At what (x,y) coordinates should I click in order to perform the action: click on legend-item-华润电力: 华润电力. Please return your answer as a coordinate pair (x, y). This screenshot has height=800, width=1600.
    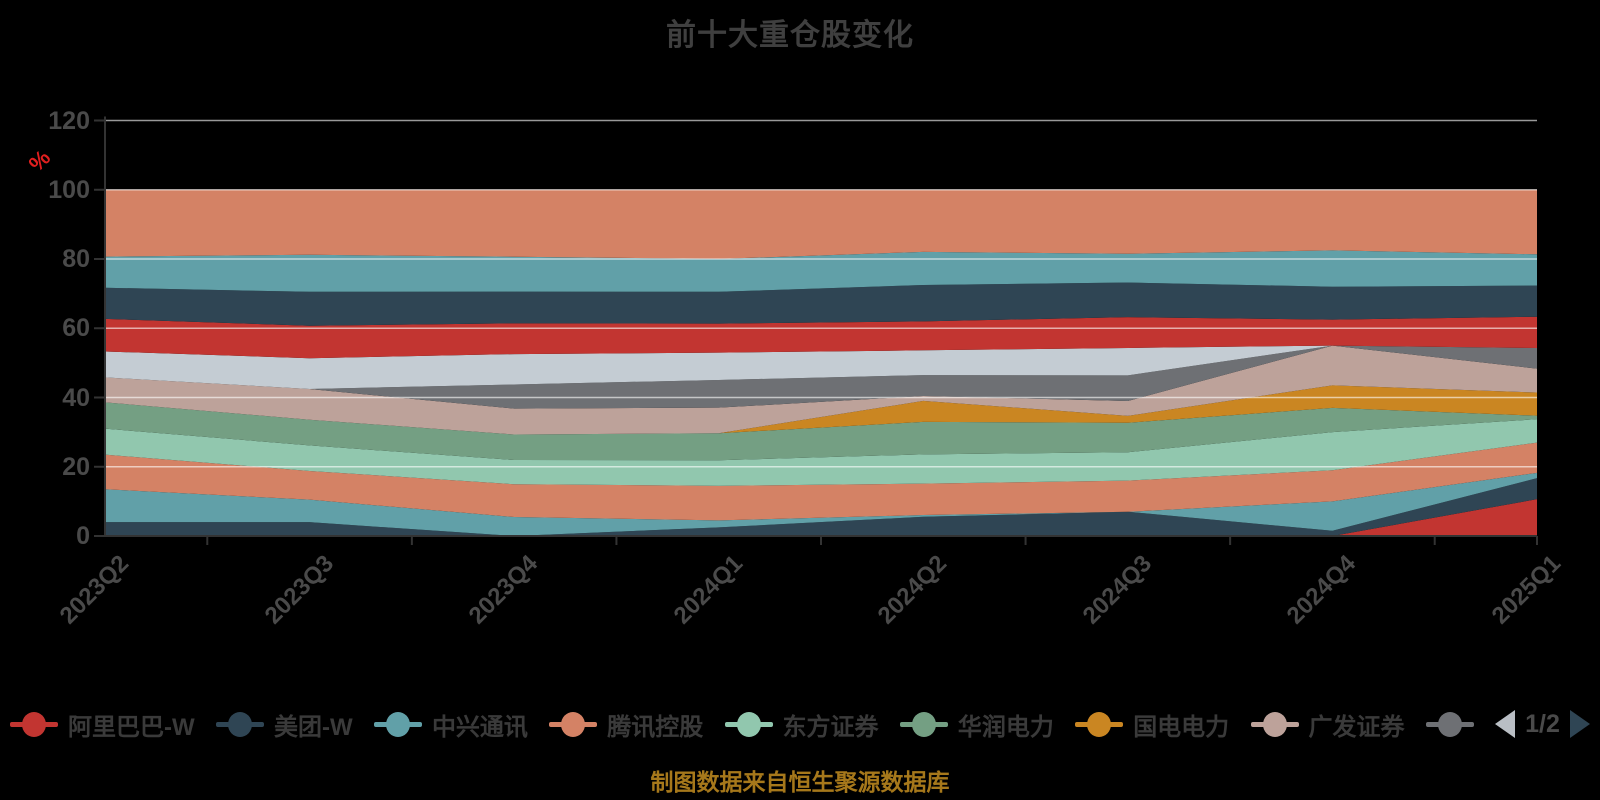
    Looking at the image, I should click on (976, 724).